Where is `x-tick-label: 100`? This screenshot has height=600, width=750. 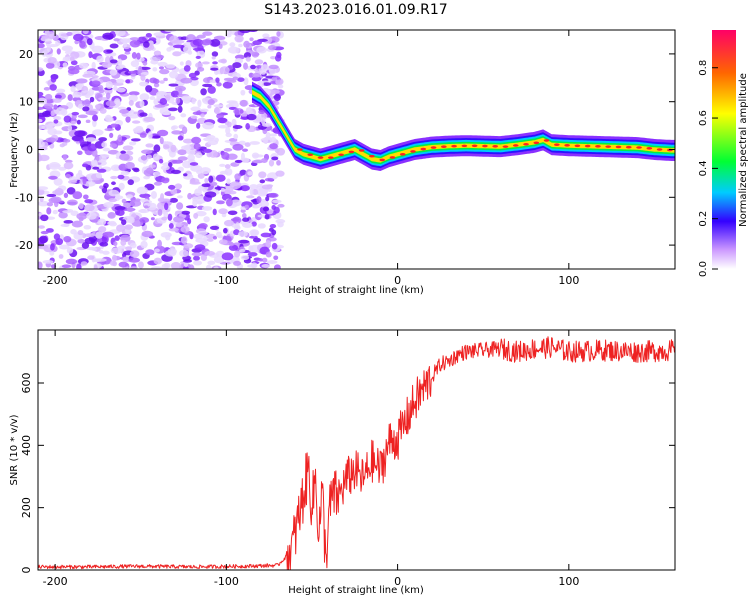
x-tick-label: 100 is located at coordinates (568, 581).